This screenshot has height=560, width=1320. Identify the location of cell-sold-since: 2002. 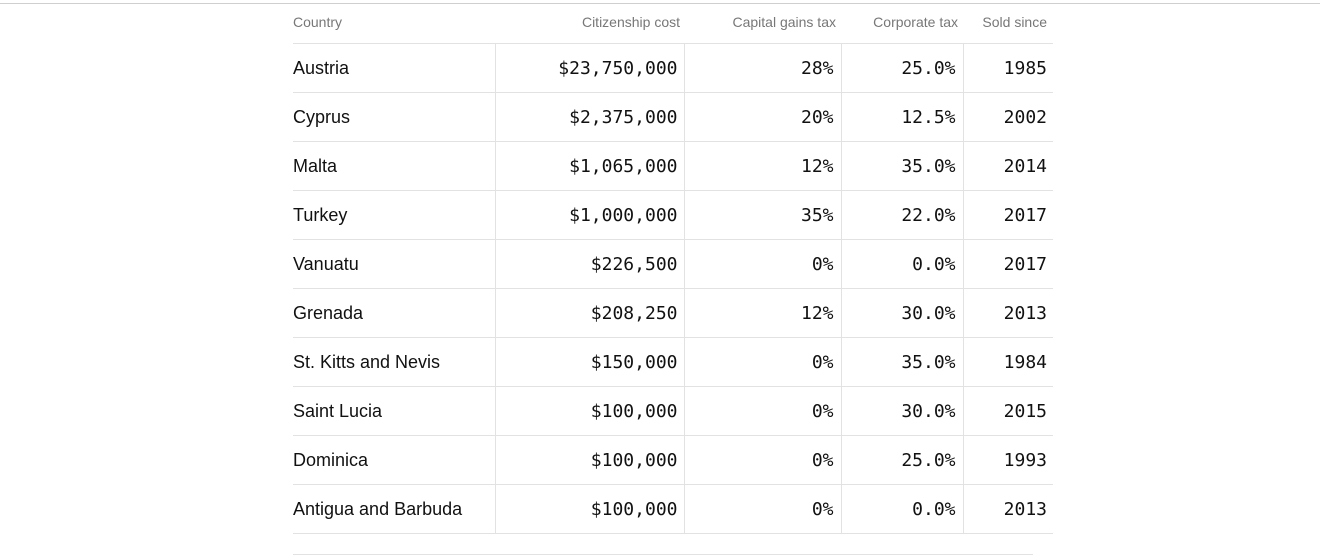
(1008, 117).